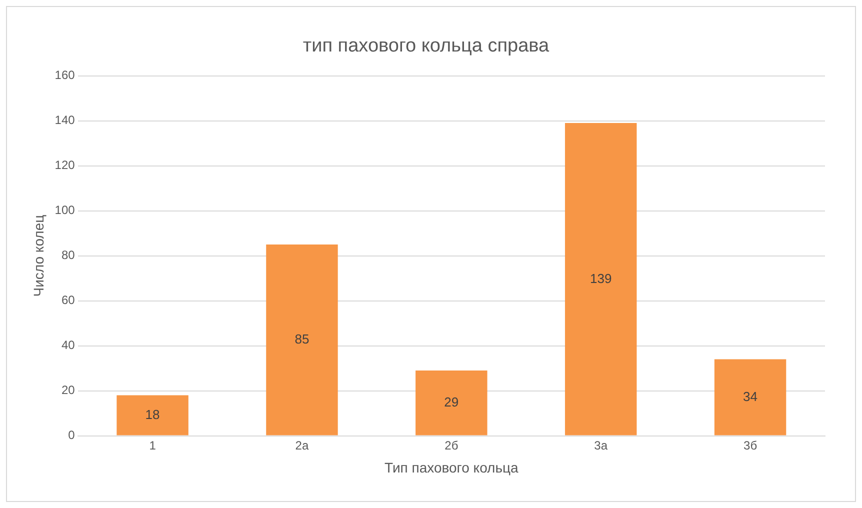 The width and height of the screenshot is (862, 508). What do you see at coordinates (68, 255) in the screenshot?
I see `y-tick-label: 80` at bounding box center [68, 255].